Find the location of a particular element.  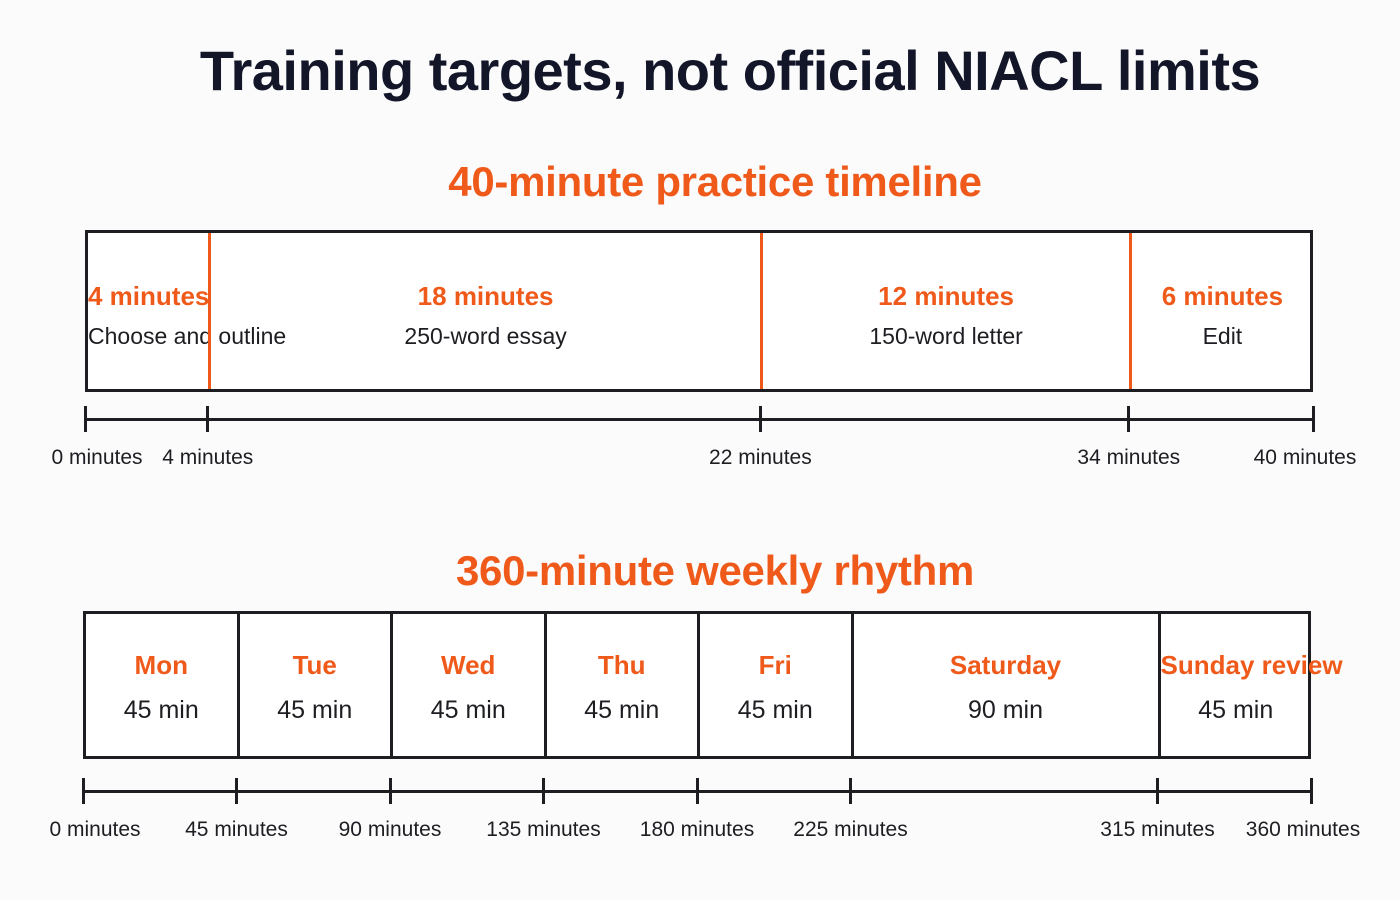

segment-duration-label: 12 minutes is located at coordinates (946, 296).